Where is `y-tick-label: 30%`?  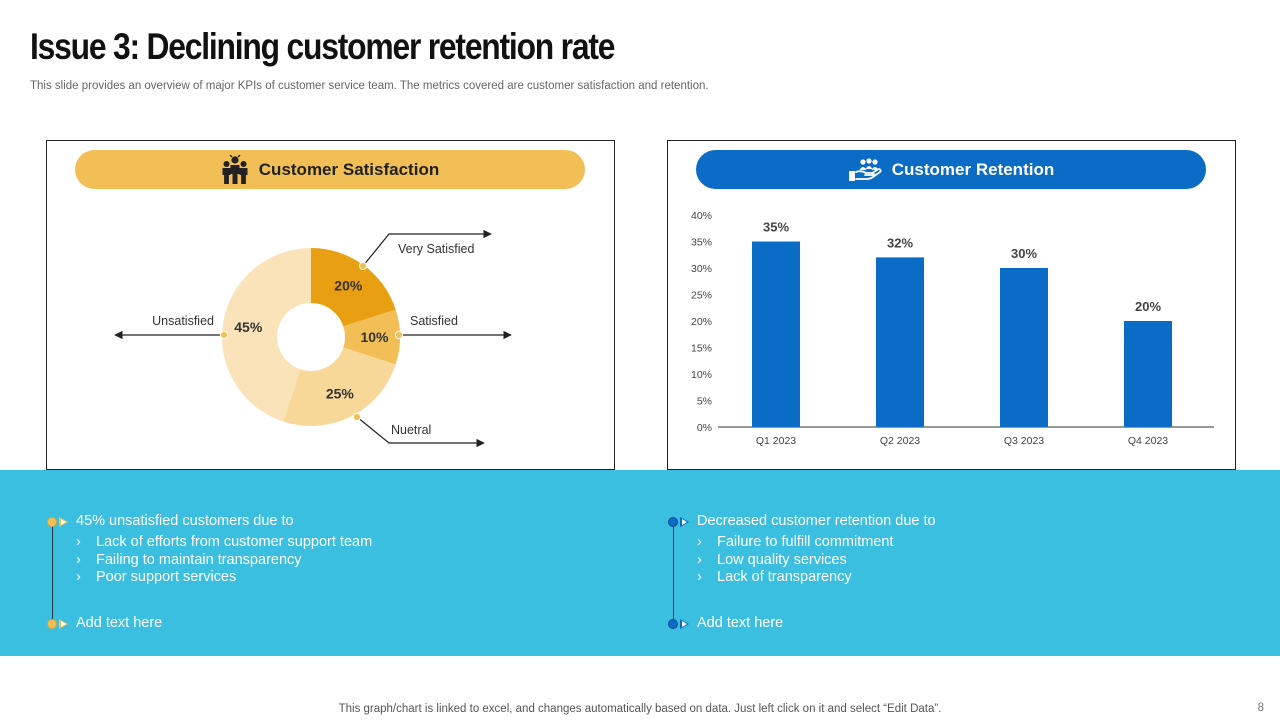
y-tick-label: 30% is located at coordinates (701, 269).